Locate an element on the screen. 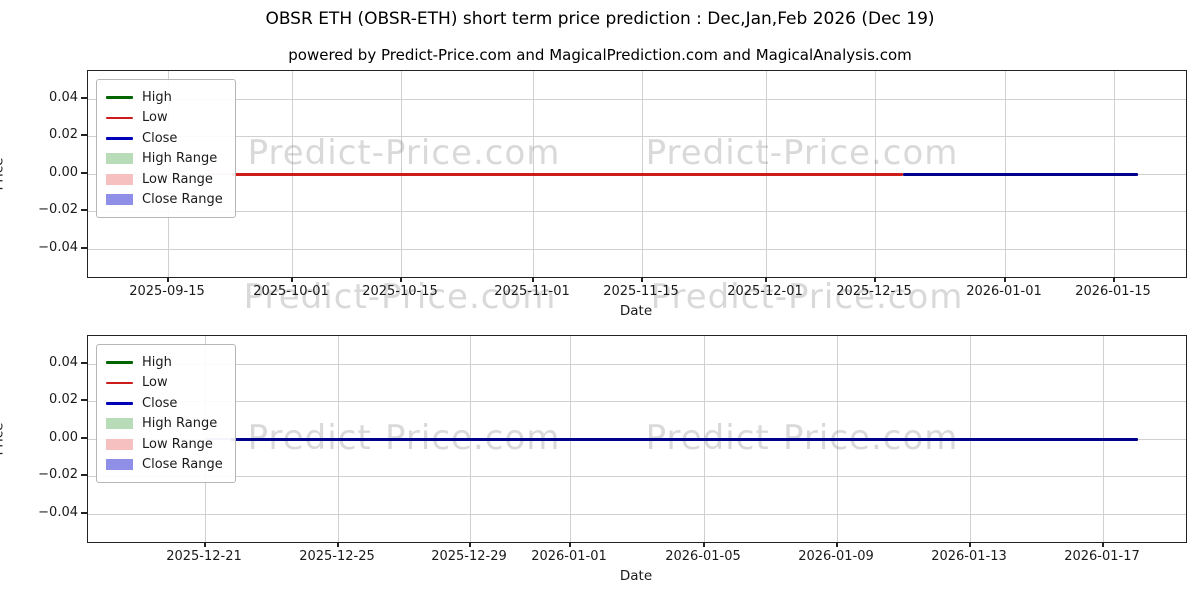  x-tick-label: 2025-12-29 is located at coordinates (469, 556).